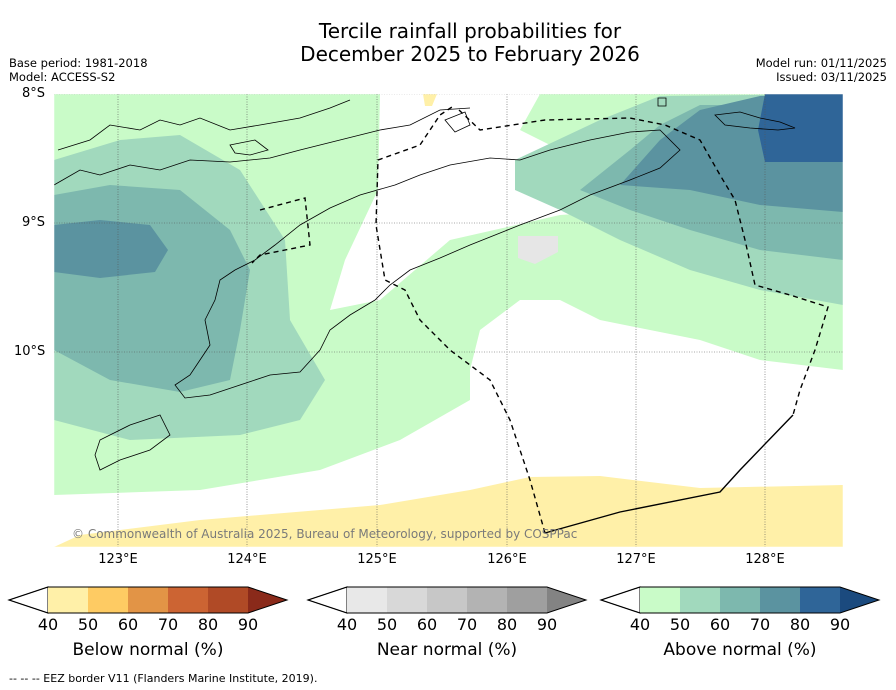 The width and height of the screenshot is (896, 690). Describe the element at coordinates (765, 559) in the screenshot. I see `lon-label-128e: 128°E` at that location.